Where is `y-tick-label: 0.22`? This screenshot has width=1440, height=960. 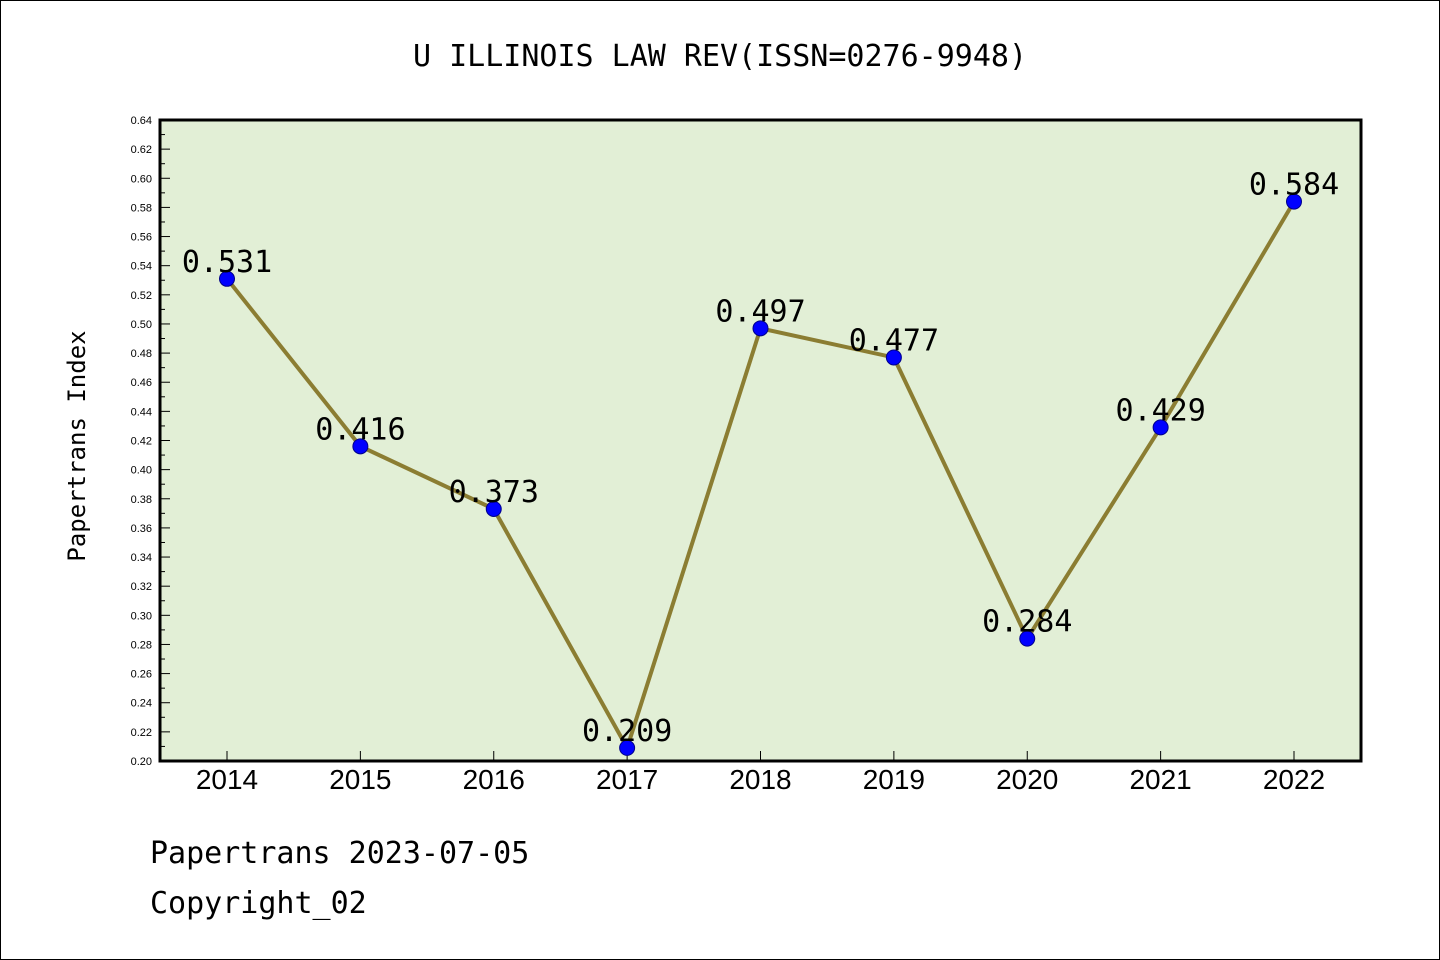 y-tick-label: 0.22 is located at coordinates (141, 733).